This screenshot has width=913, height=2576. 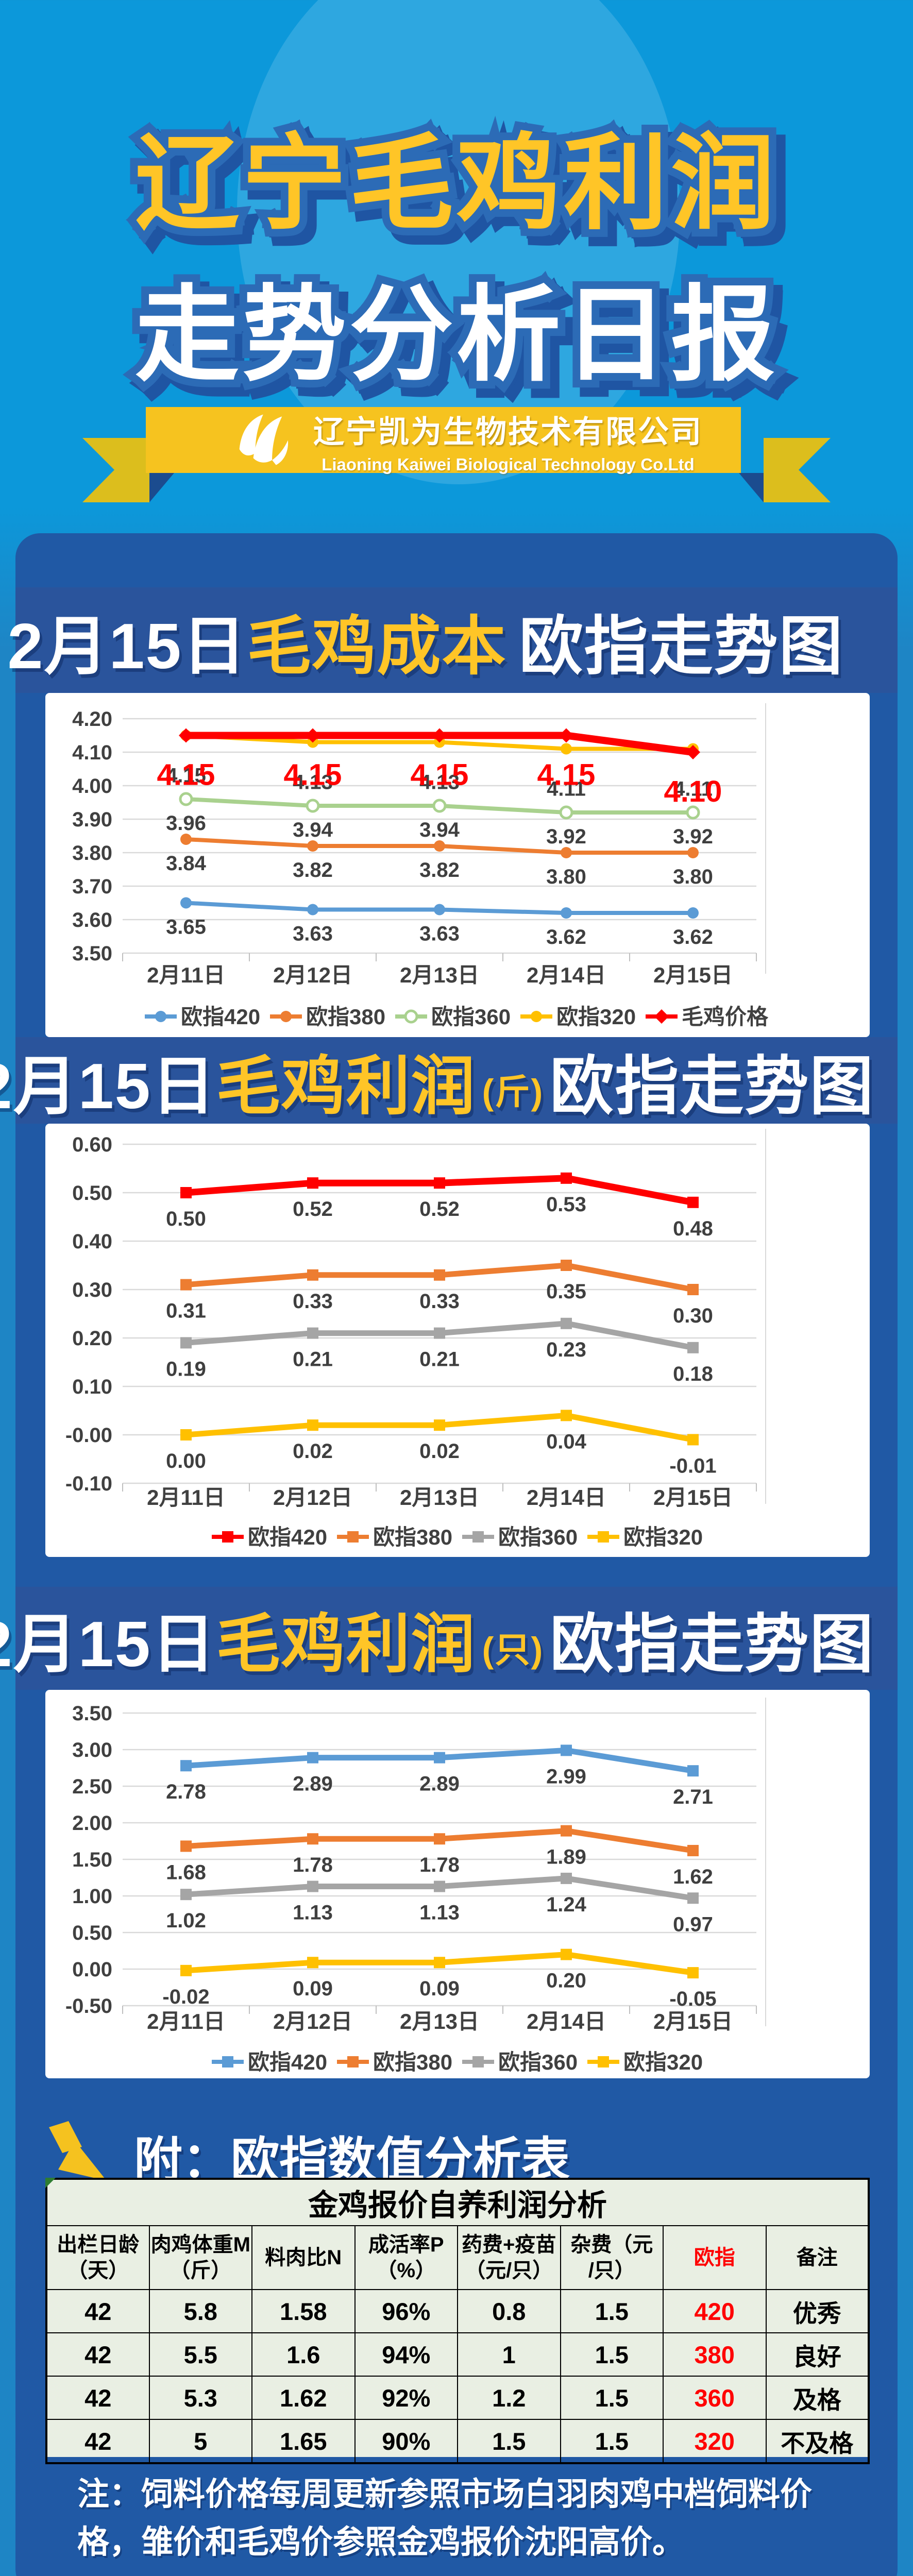 What do you see at coordinates (693, 837) in the screenshot?
I see `svg-text: 3.92` at bounding box center [693, 837].